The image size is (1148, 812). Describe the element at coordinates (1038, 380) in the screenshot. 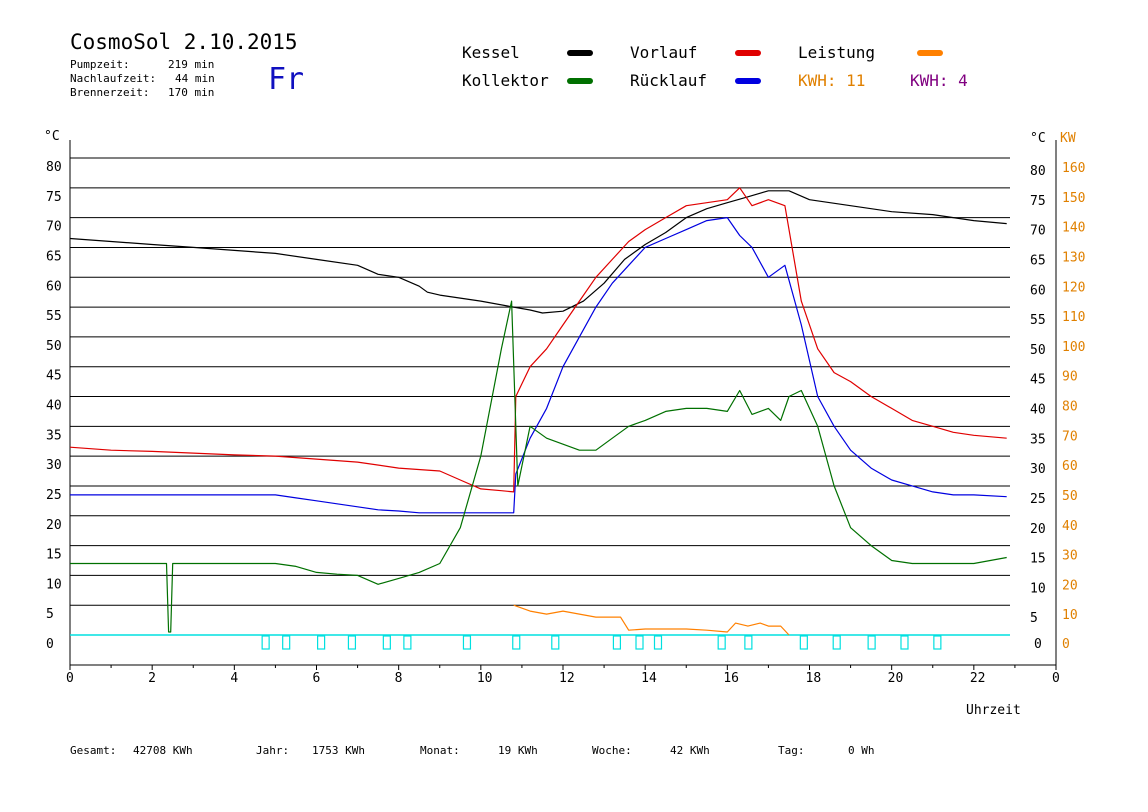

I see `y-tick-label-right: 45` at that location.